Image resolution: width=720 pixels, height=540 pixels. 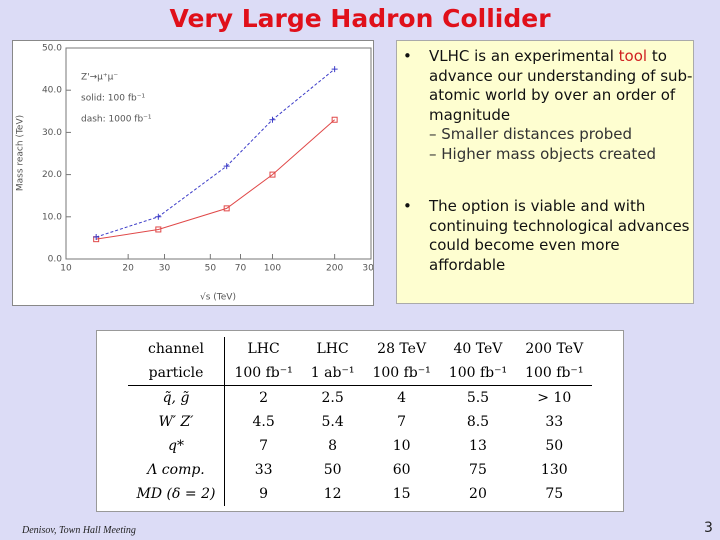 What do you see at coordinates (478, 422) in the screenshot?
I see `table-cell: 8.5` at bounding box center [478, 422].